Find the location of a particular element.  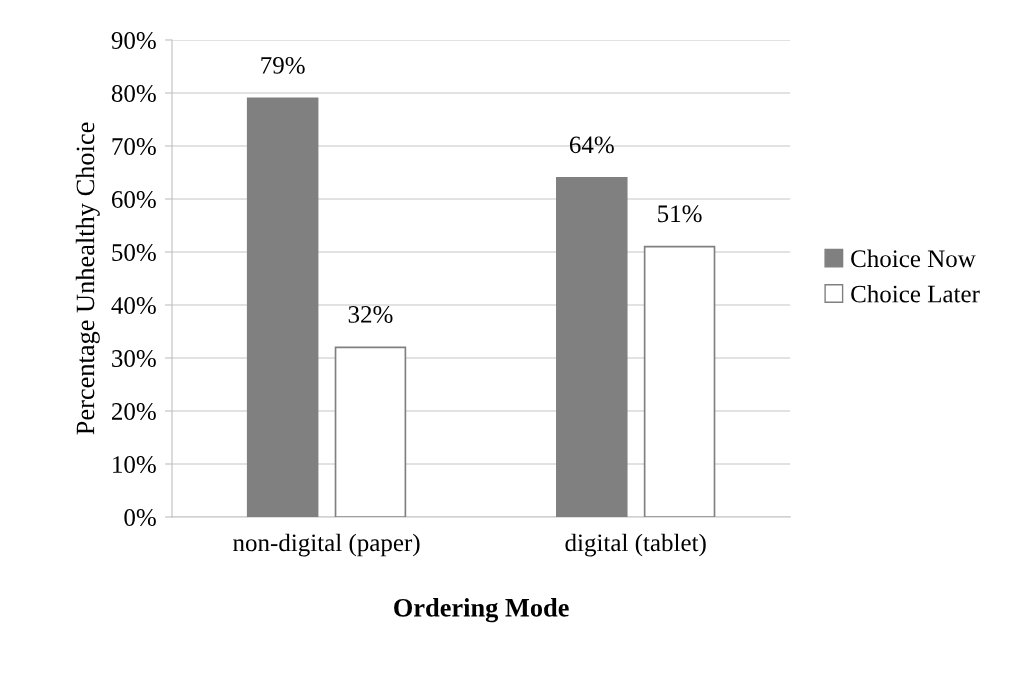

y-tick-label: 80% is located at coordinates (133, 93).